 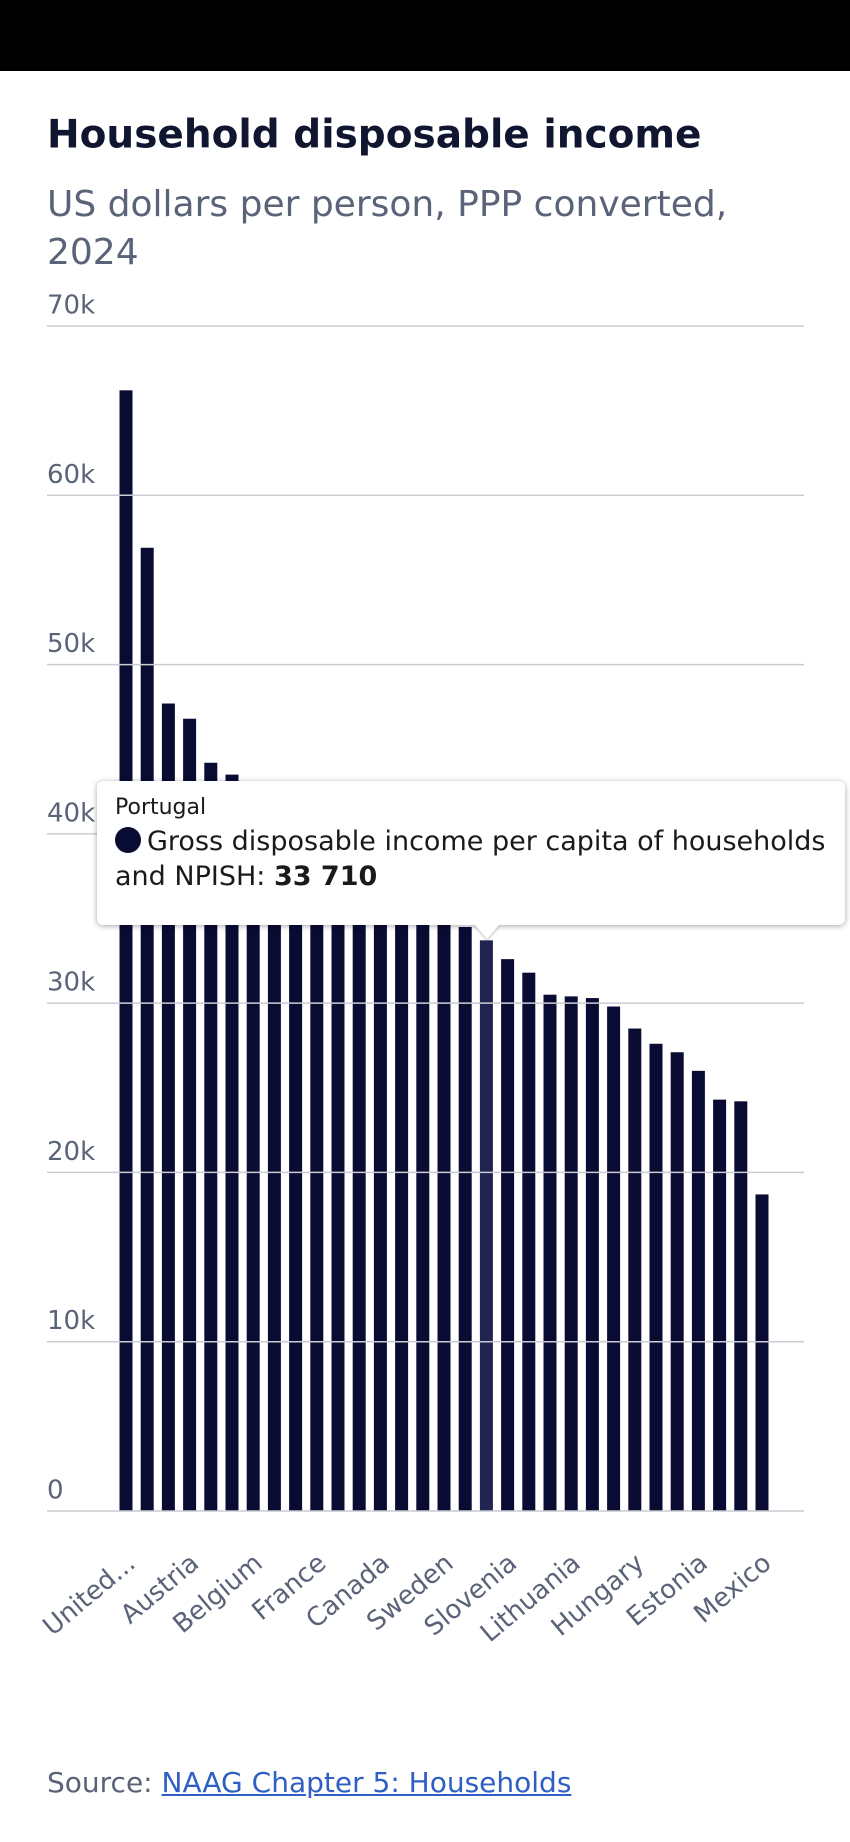 I want to click on y-tick-label: 70k, so click(x=71, y=306).